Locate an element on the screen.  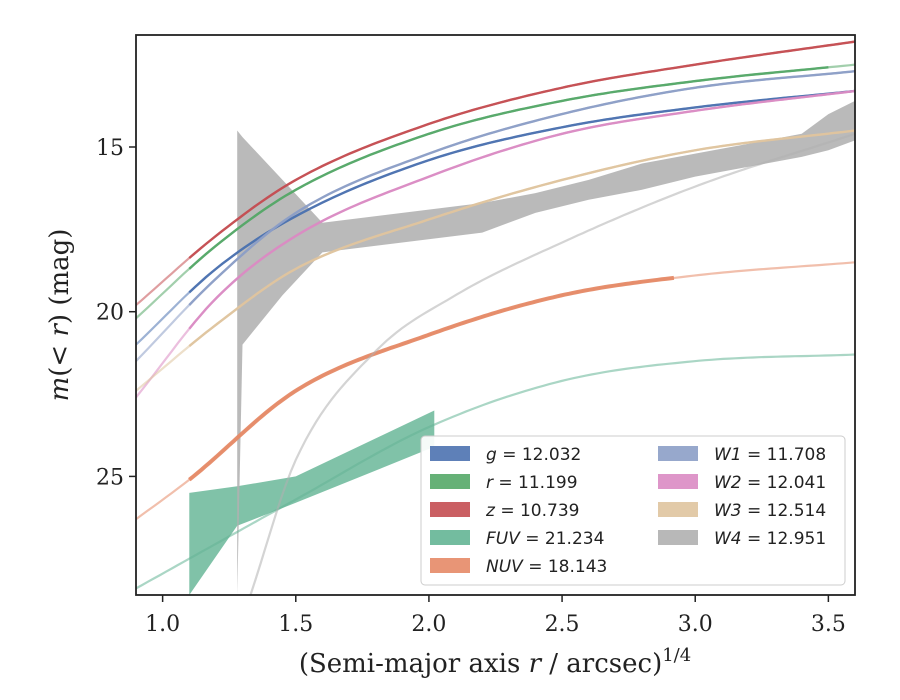
legend-label-z: z = 10.739 is located at coordinates (532, 511).